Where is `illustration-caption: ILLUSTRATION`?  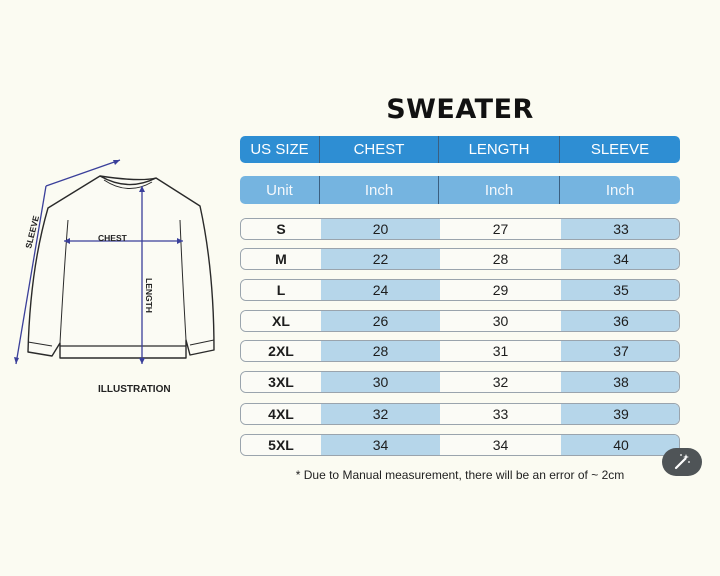 illustration-caption: ILLUSTRATION is located at coordinates (134, 389).